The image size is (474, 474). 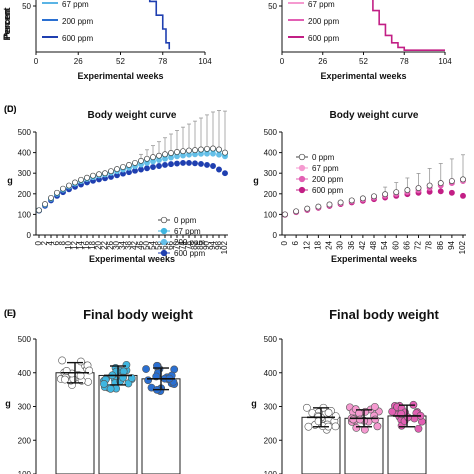 What do you see at coordinates (128, 244) in the screenshot?
I see `x-tick-label: 38` at bounding box center [128, 244].